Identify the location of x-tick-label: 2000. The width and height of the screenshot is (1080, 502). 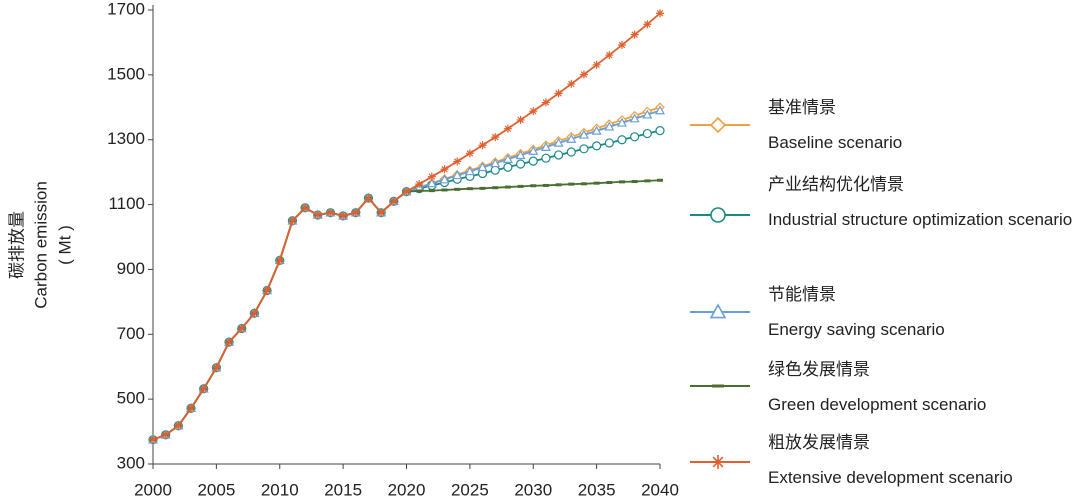
(153, 489).